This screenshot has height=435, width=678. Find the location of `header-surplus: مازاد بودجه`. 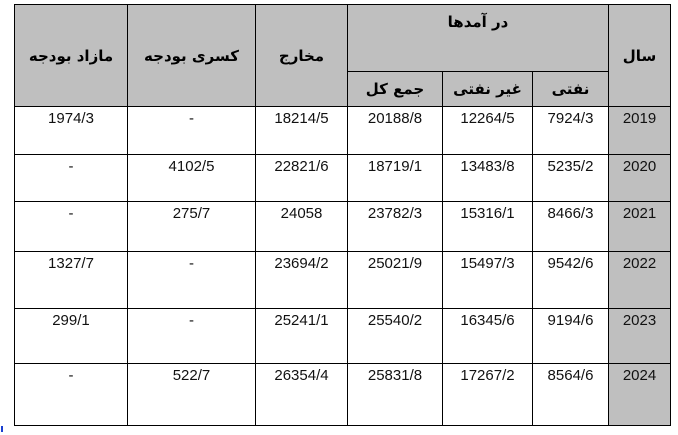

header-surplus: مازاد بودجه is located at coordinates (71, 55).